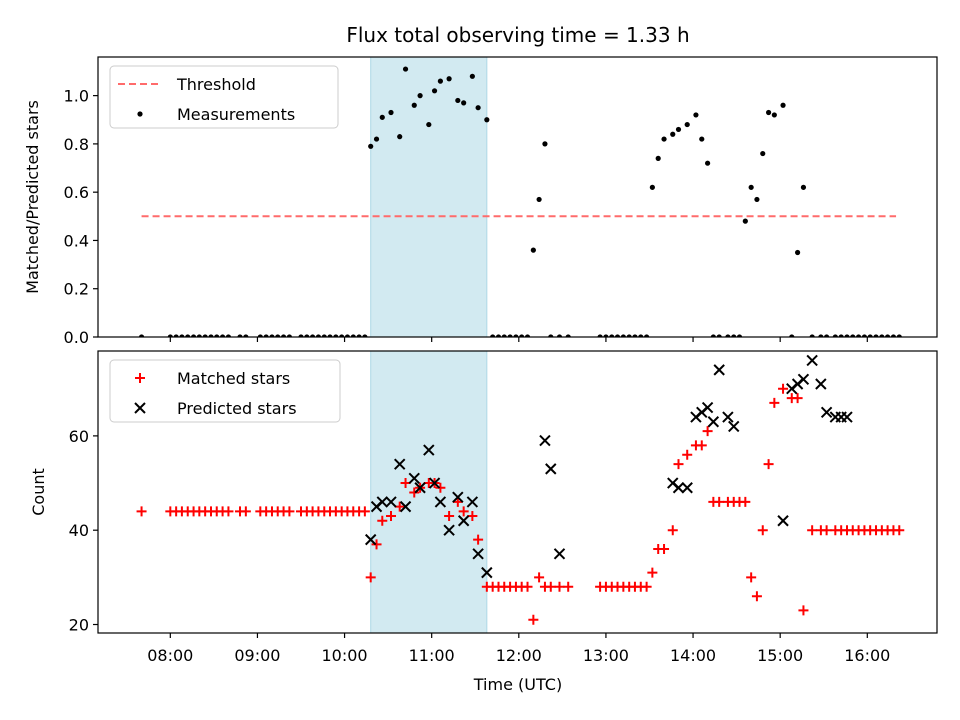 This screenshot has width=960, height=720. Describe the element at coordinates (79, 436) in the screenshot. I see `bottom-y-tick-label: 60` at that location.